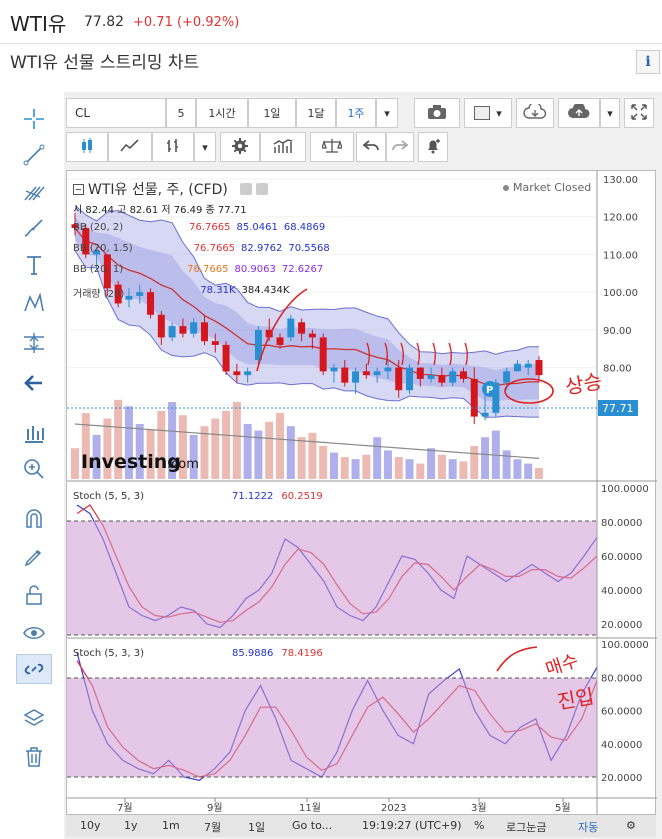  Describe the element at coordinates (332, 727) in the screenshot. I see `stoch2-band` at that location.